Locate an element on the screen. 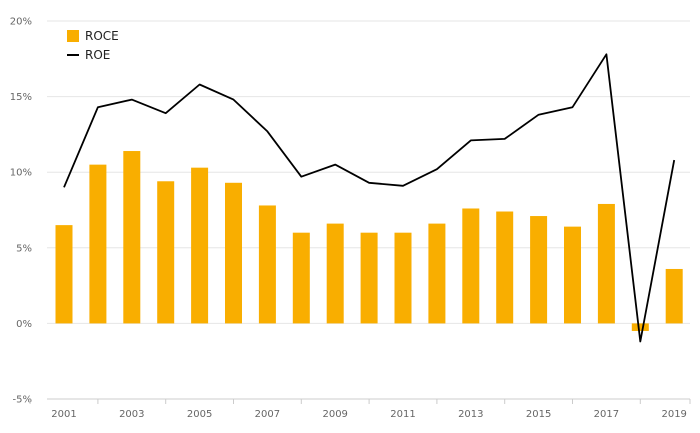 The height and width of the screenshot is (433, 700). x-axis is located at coordinates (360, 401).